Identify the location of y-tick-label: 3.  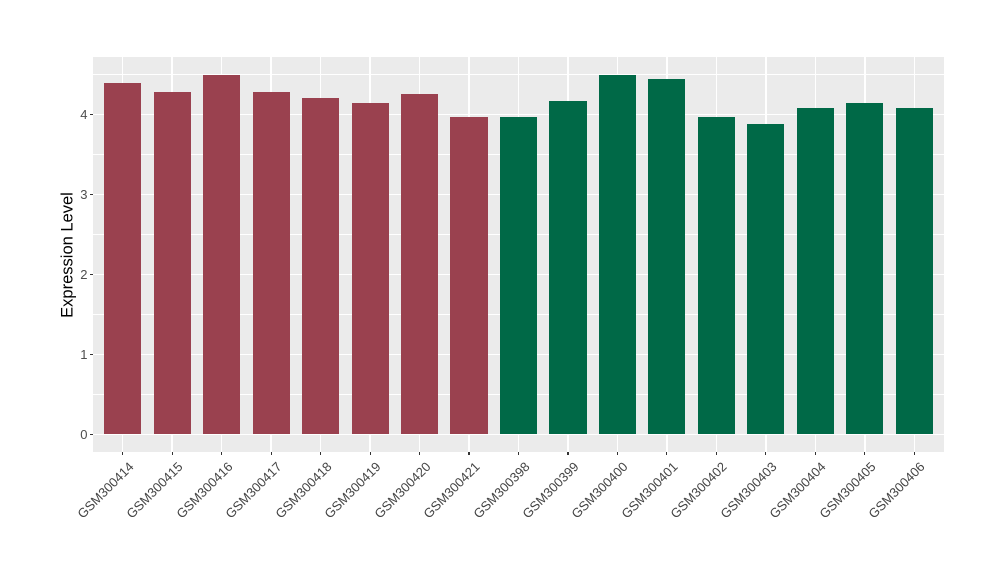
(84, 195).